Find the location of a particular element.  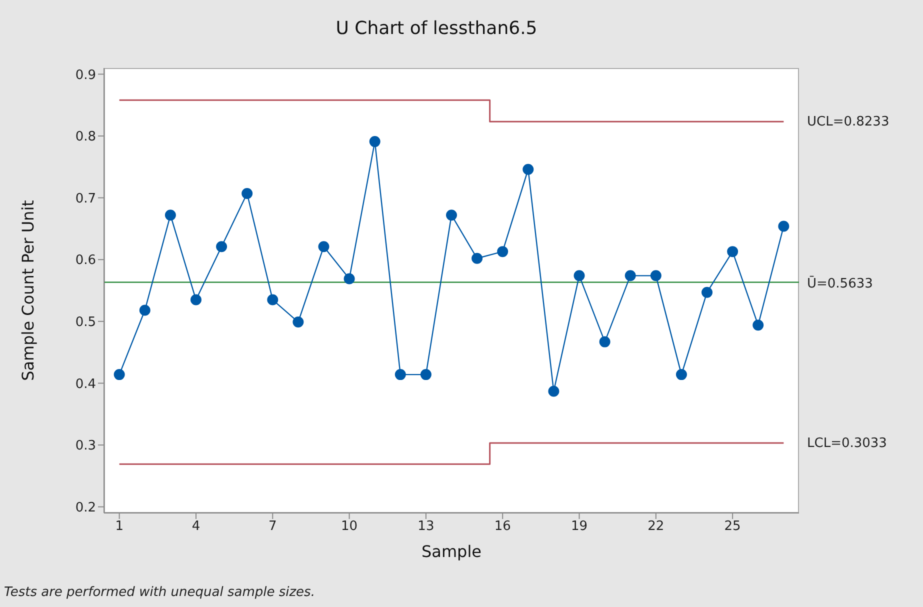

x-tick-label: 22 is located at coordinates (656, 526).